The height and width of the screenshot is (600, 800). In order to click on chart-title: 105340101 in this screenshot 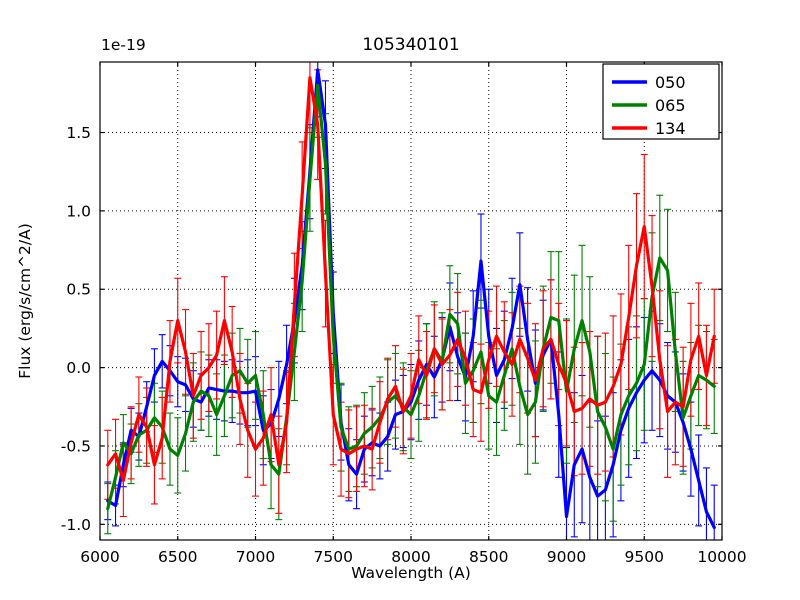, I will do `click(410, 45)`.